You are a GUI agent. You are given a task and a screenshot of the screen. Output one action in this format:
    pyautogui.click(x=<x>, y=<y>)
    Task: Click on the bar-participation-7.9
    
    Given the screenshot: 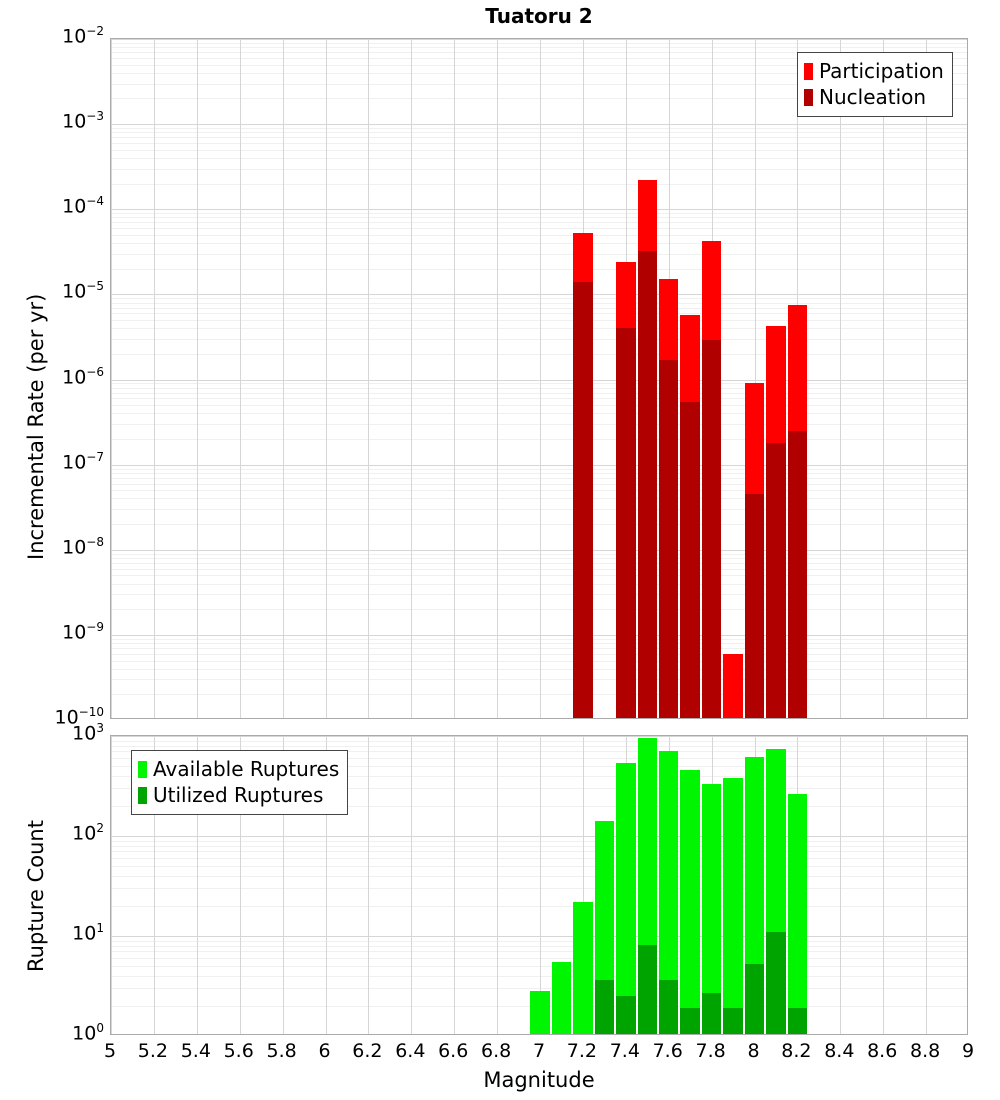 What is the action you would take?
    pyautogui.click(x=733, y=685)
    